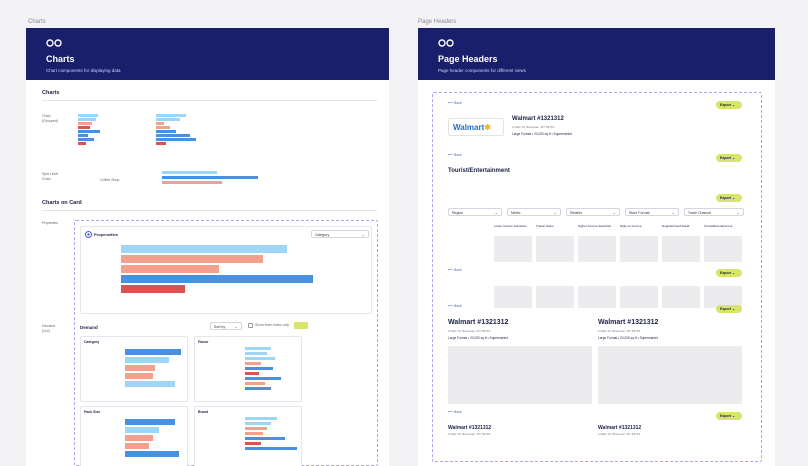 The height and width of the screenshot is (466, 808). What do you see at coordinates (479, 171) in the screenshot?
I see `tourist-title: Tourist/Entertainment` at bounding box center [479, 171].